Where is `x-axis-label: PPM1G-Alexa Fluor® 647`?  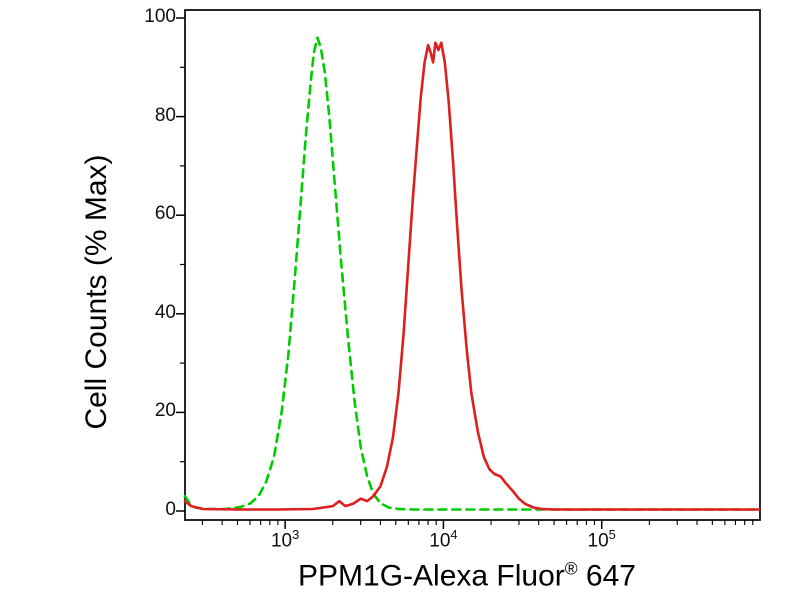 x-axis-label: PPM1G-Alexa Fluor® 647 is located at coordinates (467, 576).